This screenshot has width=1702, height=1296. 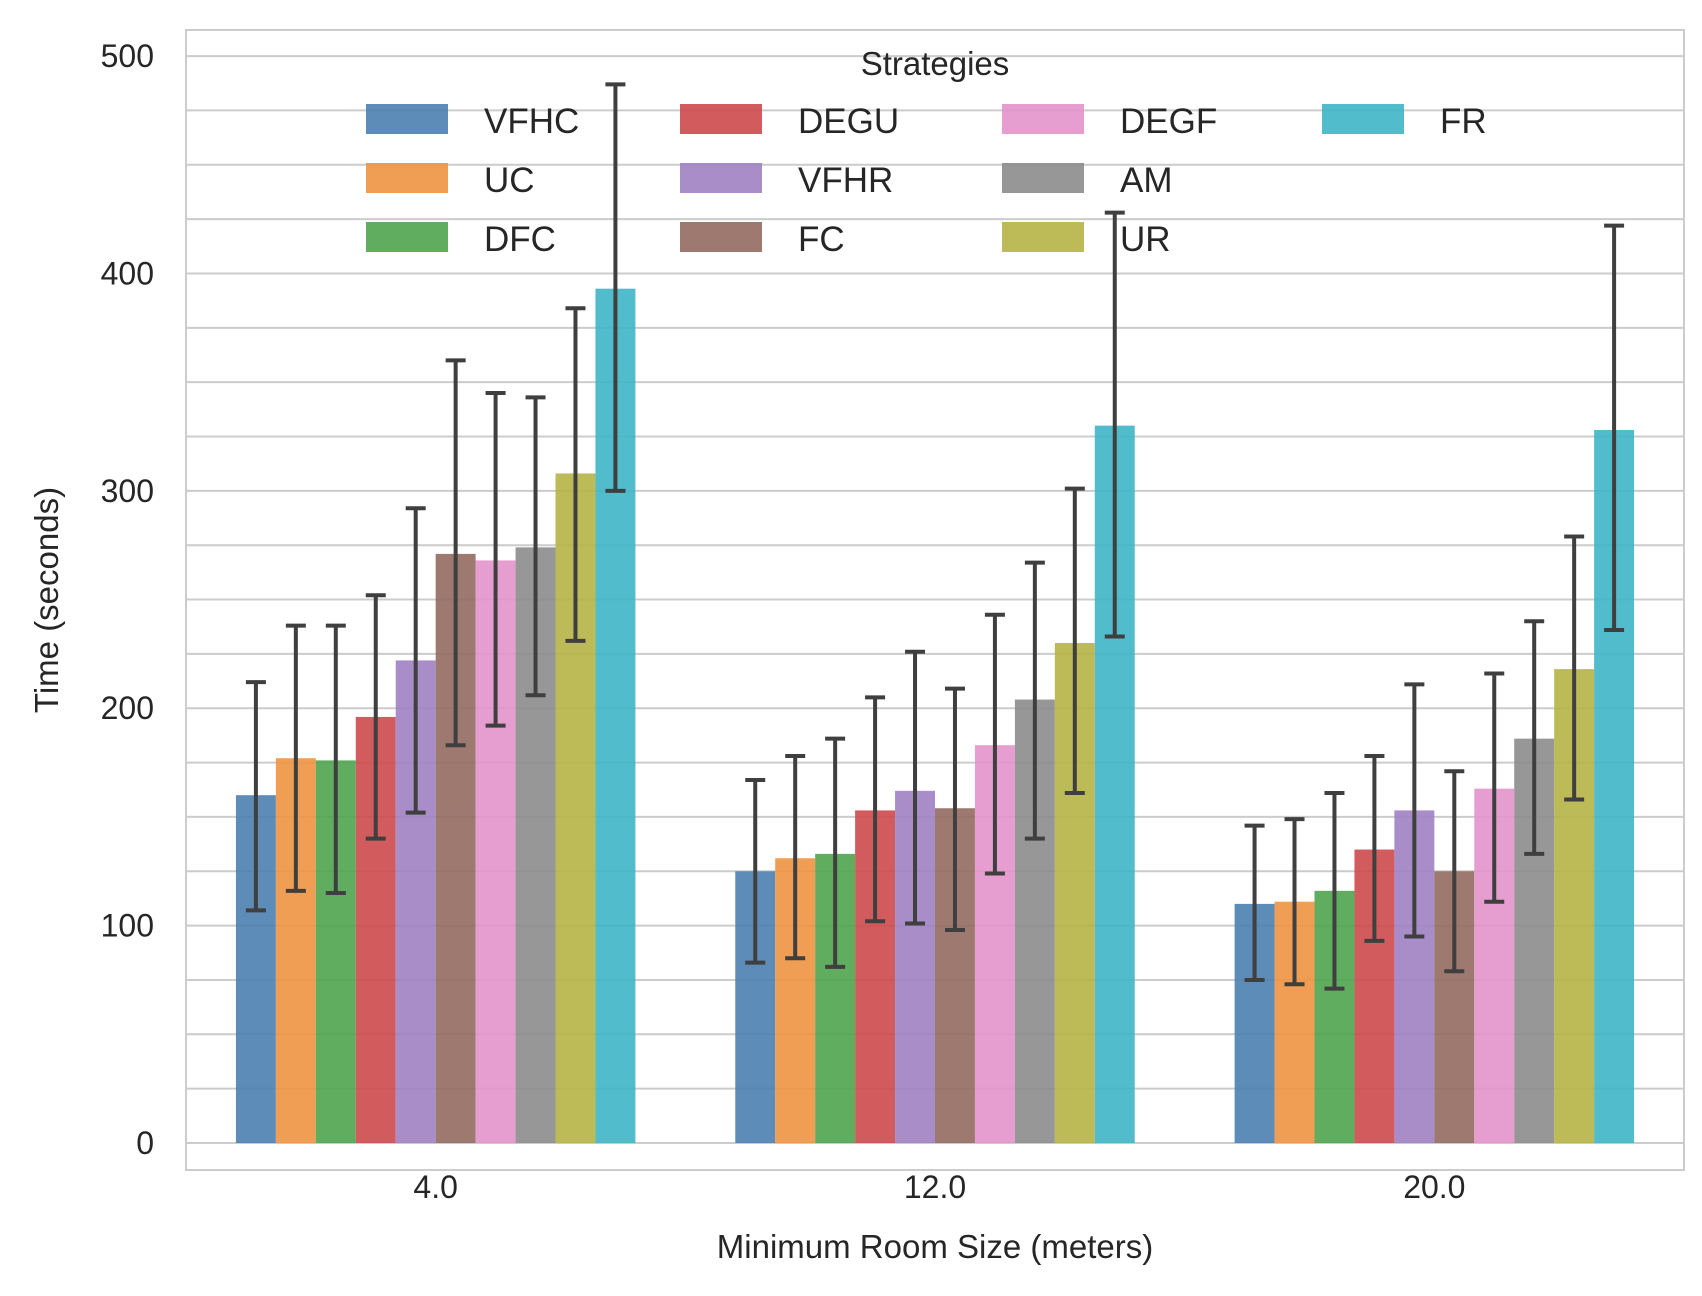 I want to click on legend: Strategies VFHC UC DFC DEGU VFHR FC DEGF AM UR FR, so click(x=926, y=152).